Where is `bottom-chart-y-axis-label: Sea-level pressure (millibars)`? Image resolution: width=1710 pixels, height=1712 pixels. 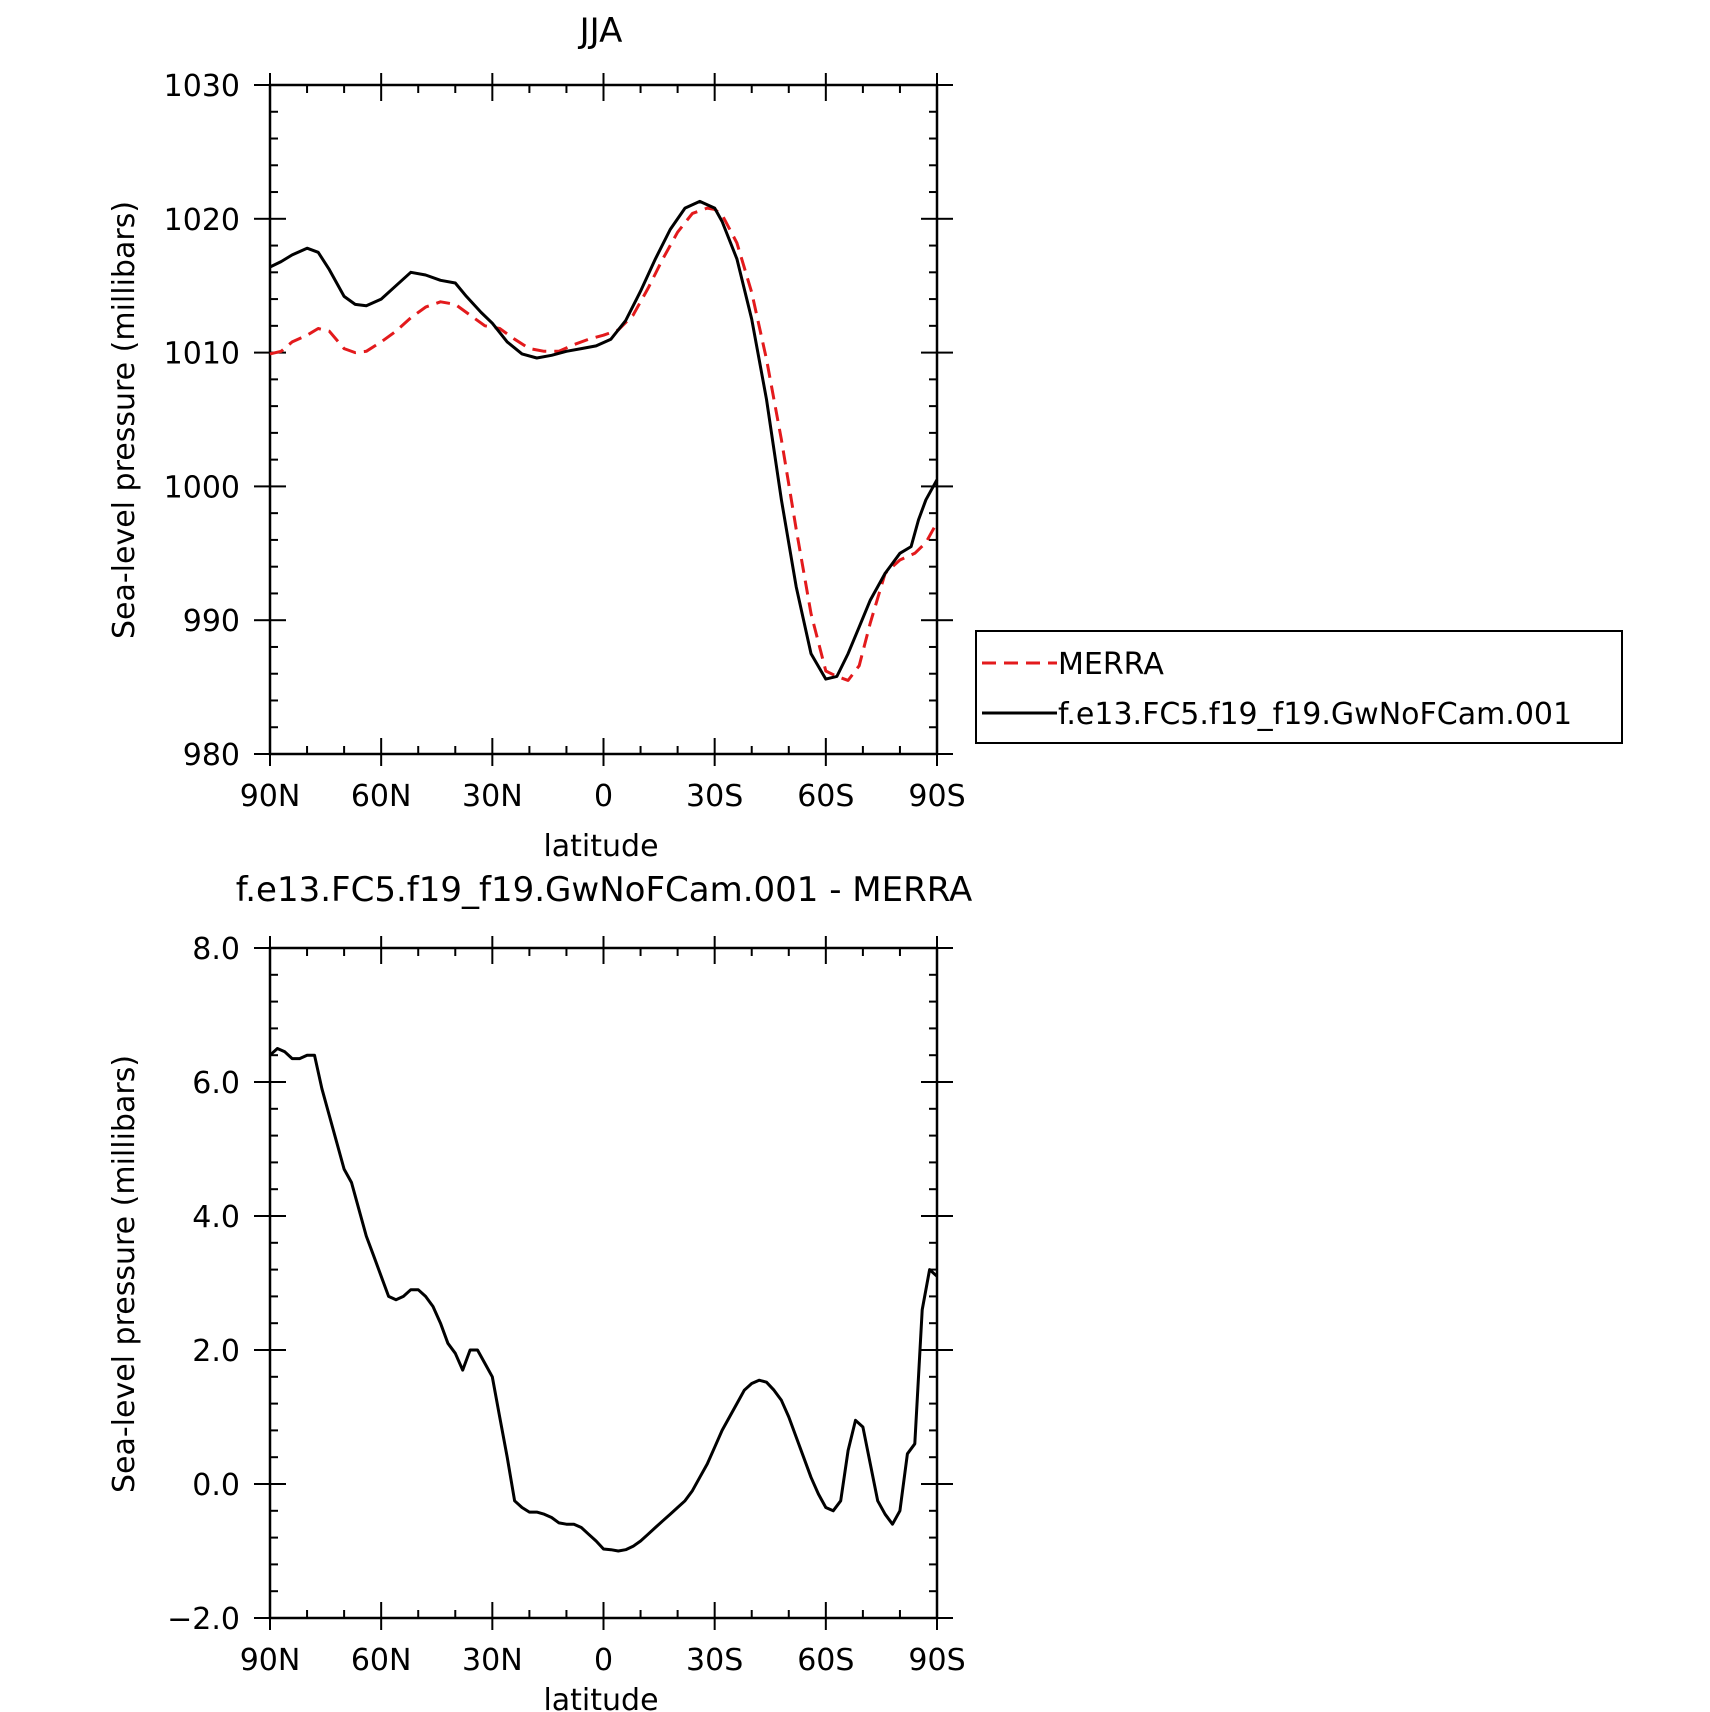 bottom-chart-y-axis-label: Sea-level pressure (millibars) is located at coordinates (124, 1274).